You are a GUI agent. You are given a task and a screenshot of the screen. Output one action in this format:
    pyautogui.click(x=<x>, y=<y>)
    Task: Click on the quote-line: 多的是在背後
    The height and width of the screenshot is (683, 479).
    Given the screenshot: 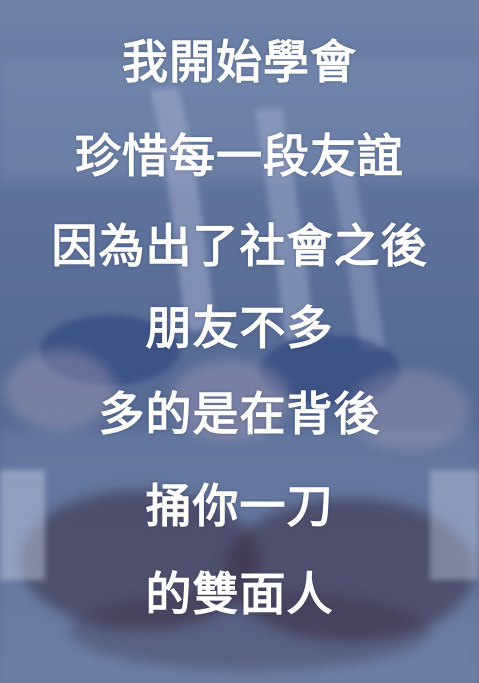 What is the action you would take?
    pyautogui.click(x=239, y=414)
    